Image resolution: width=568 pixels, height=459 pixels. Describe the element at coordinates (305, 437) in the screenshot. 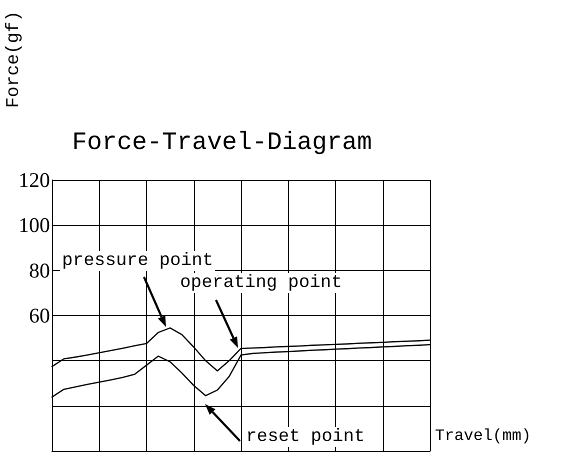

I see `annotation: reset point` at that location.